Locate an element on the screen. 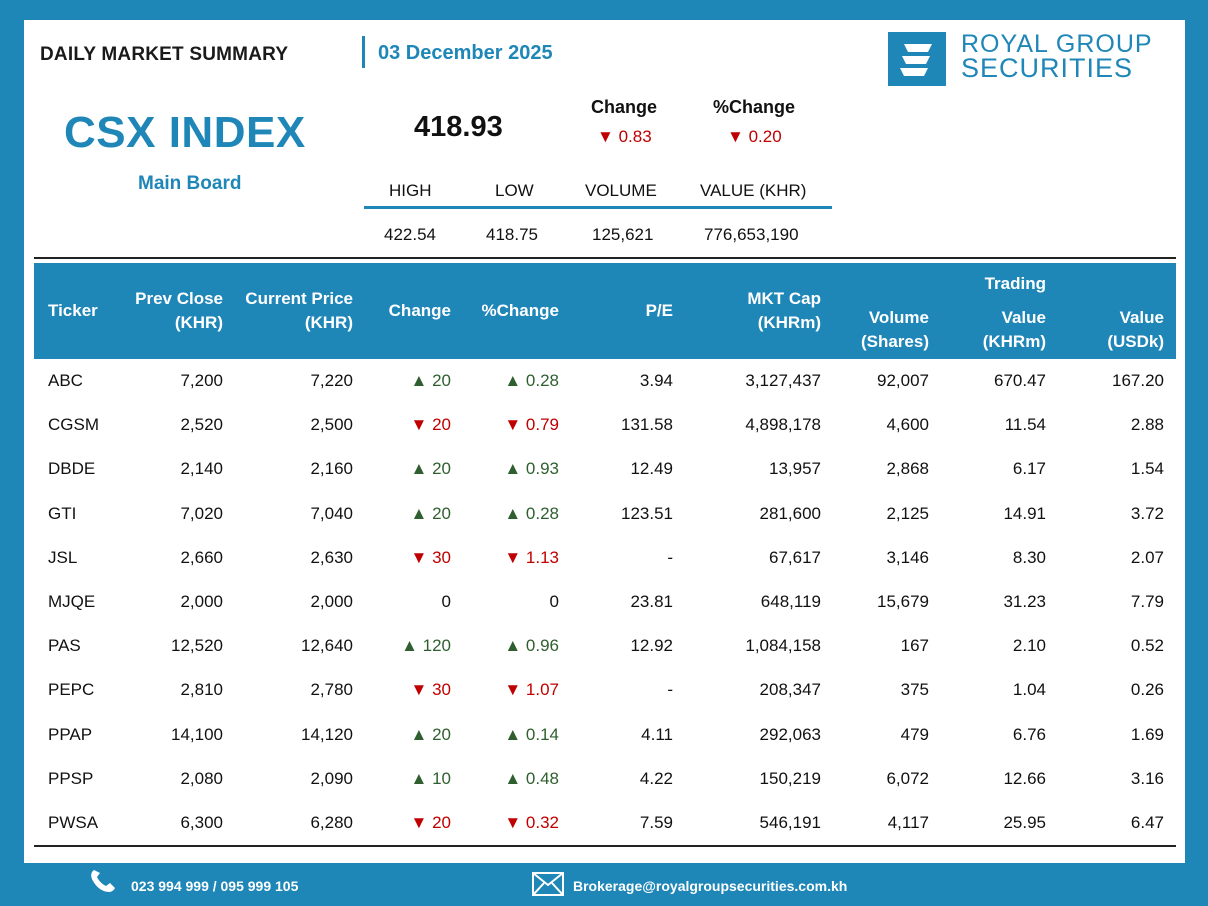 The width and height of the screenshot is (1208, 906). pct-change-value: 0.79 is located at coordinates (542, 425).